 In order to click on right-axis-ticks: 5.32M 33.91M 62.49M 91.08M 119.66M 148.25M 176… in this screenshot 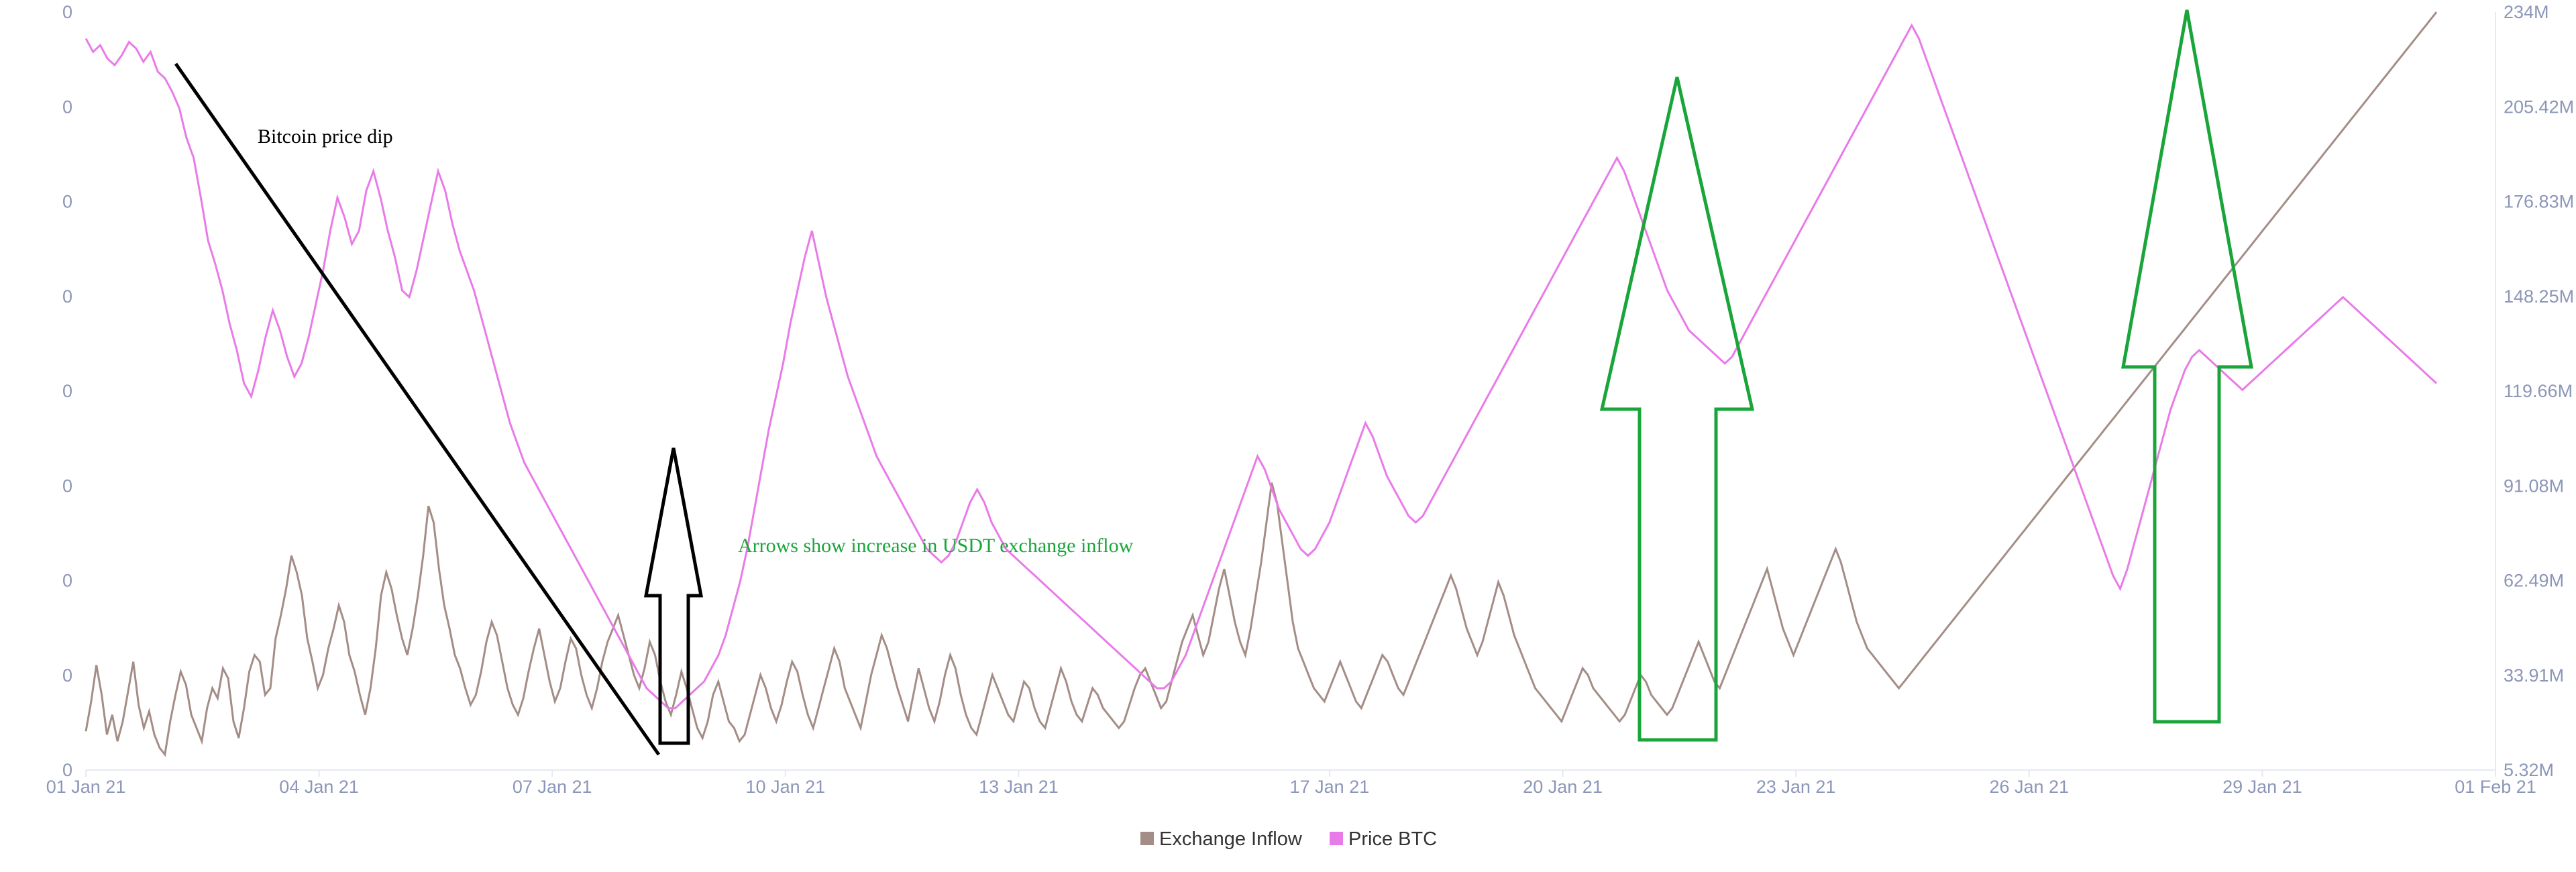, I will do `click(2539, 391)`.